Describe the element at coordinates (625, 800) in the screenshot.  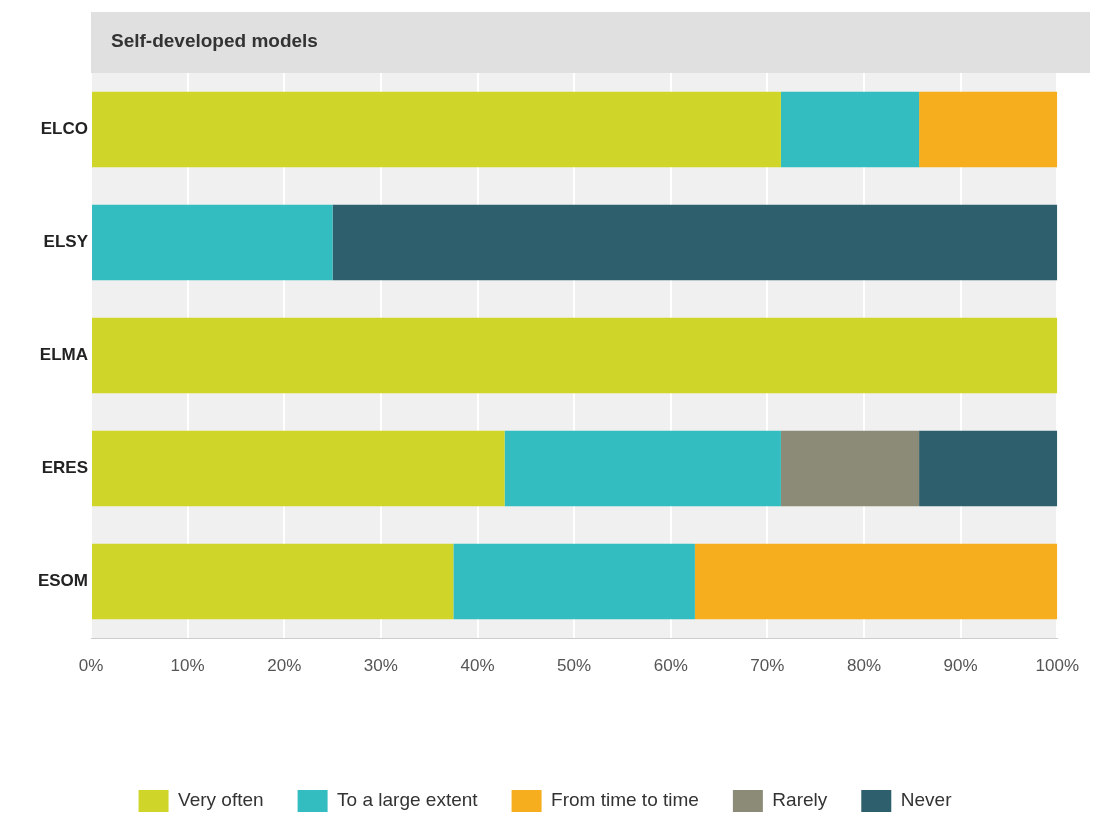
I see `legend-label: From time to time` at that location.